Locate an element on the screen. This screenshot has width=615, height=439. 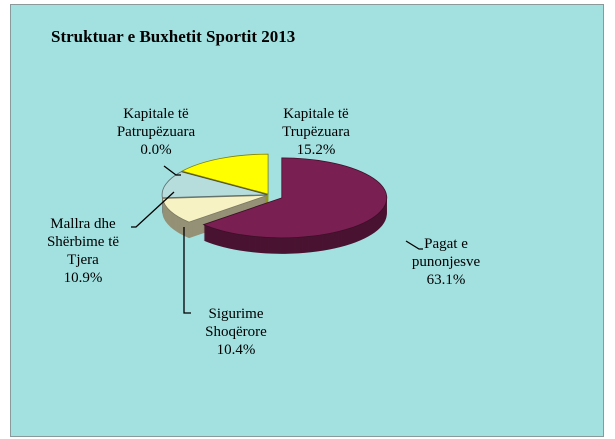
category-label: Kapitale të Patrupëzuara is located at coordinates (156, 123).